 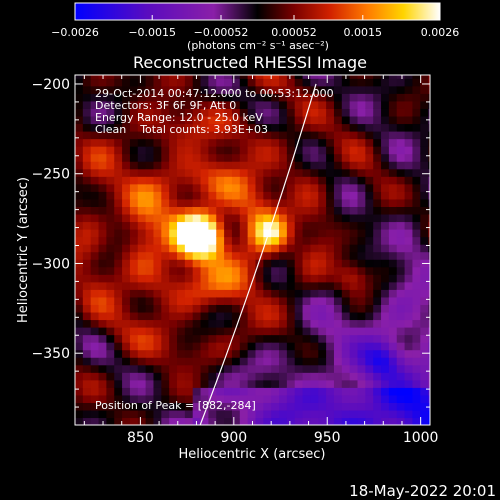 What do you see at coordinates (179, 117) in the screenshot?
I see `annotation-energy: Energy Range: 12.0 - 25.0 keV` at bounding box center [179, 117].